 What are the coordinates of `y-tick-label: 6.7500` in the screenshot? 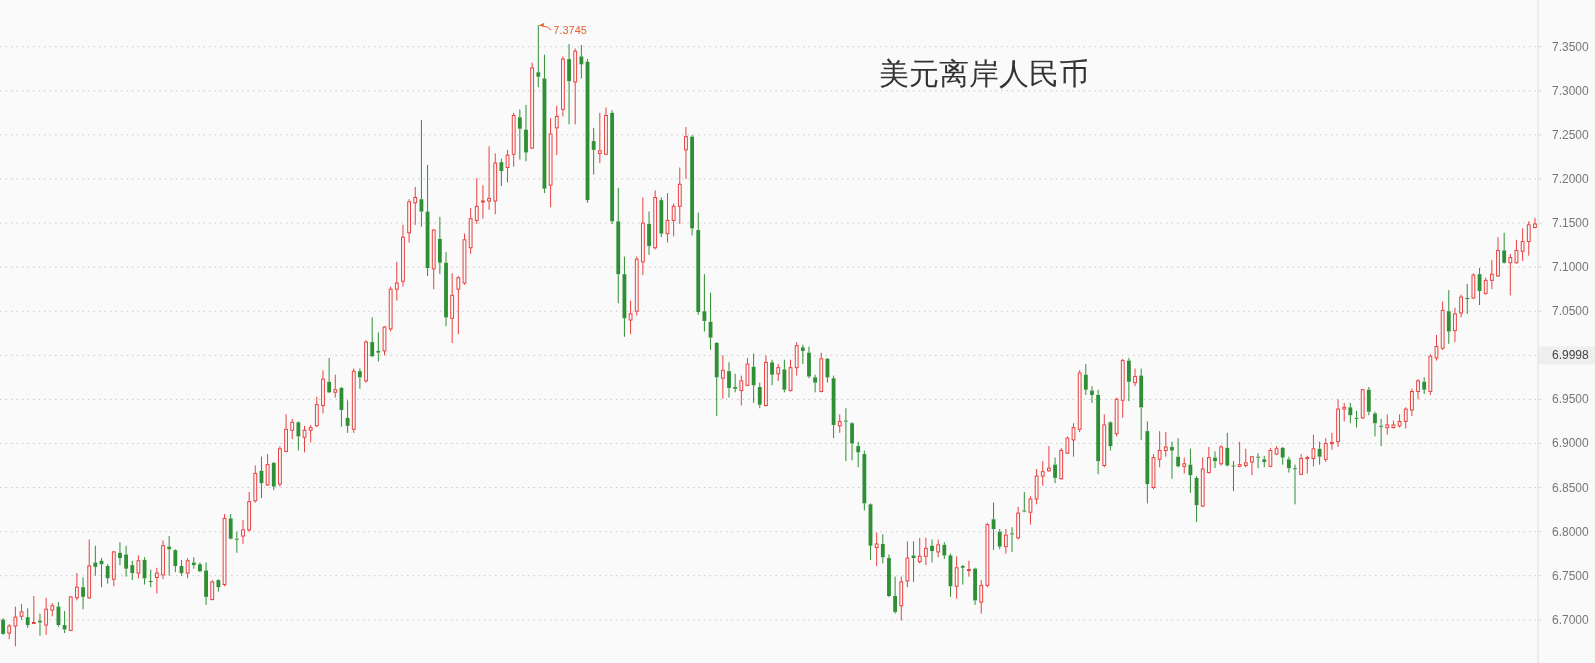 It's located at (1571, 575).